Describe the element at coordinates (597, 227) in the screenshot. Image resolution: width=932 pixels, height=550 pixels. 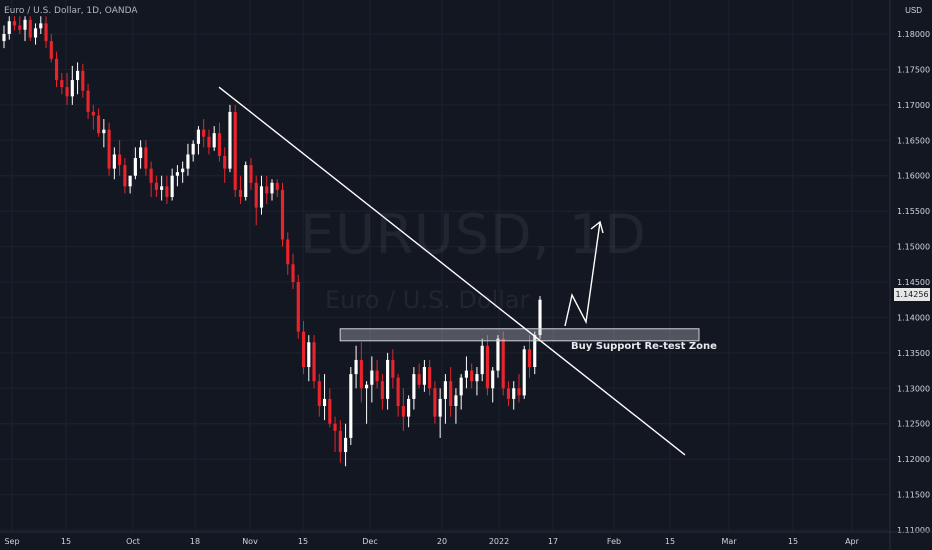
I see `projection-arrowhead` at that location.